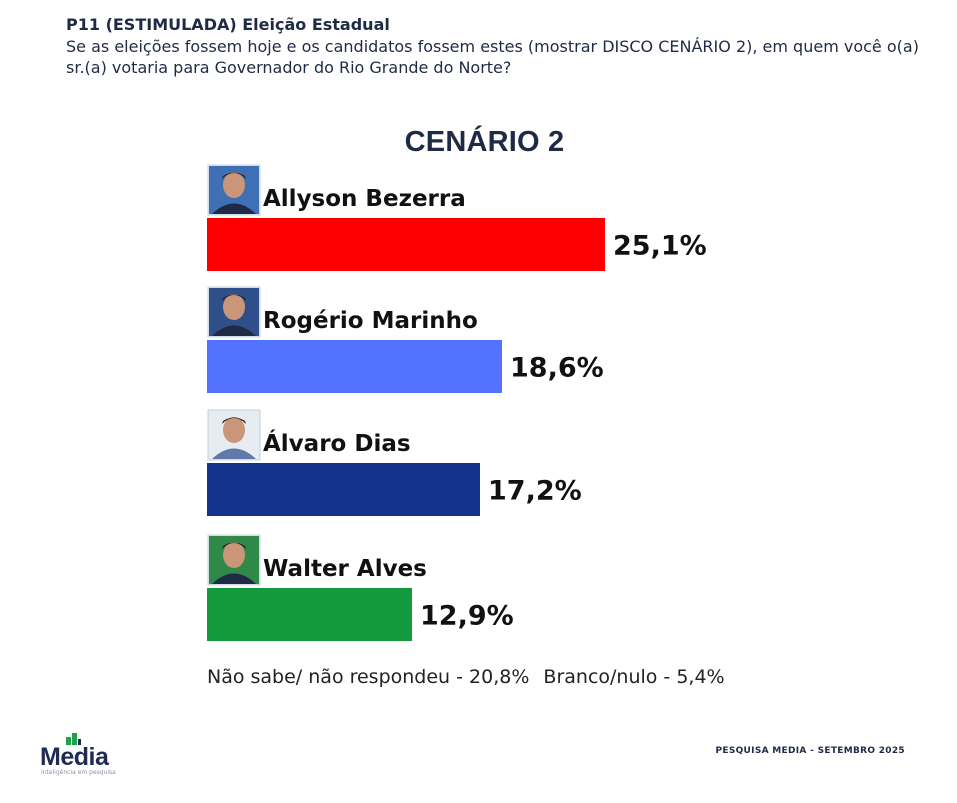  I want to click on logo-tagline: inteligência em pesquisa, so click(78, 772).